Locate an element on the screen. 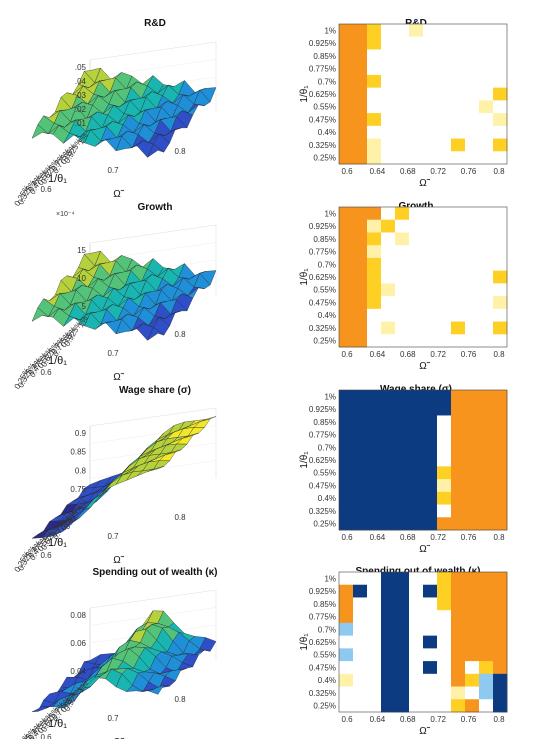 Image resolution: width=549 pixels, height=739 pixels. y-axis-label: Ω̃ is located at coordinates (118, 560).